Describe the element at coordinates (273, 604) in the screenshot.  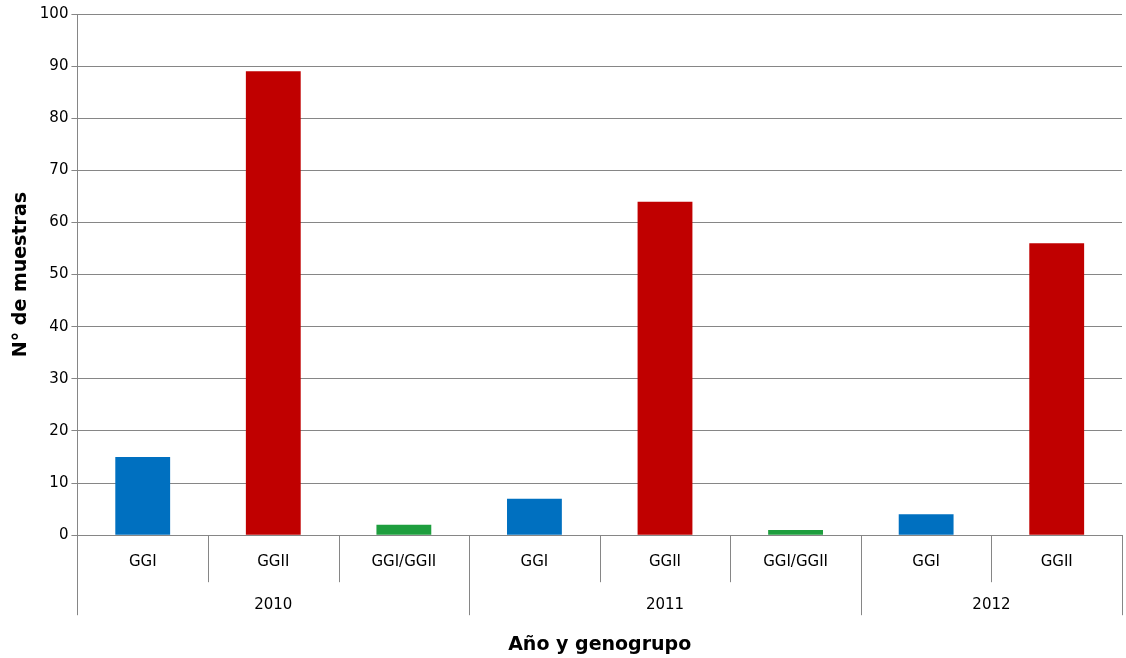
I see `text: 2010` at that location.